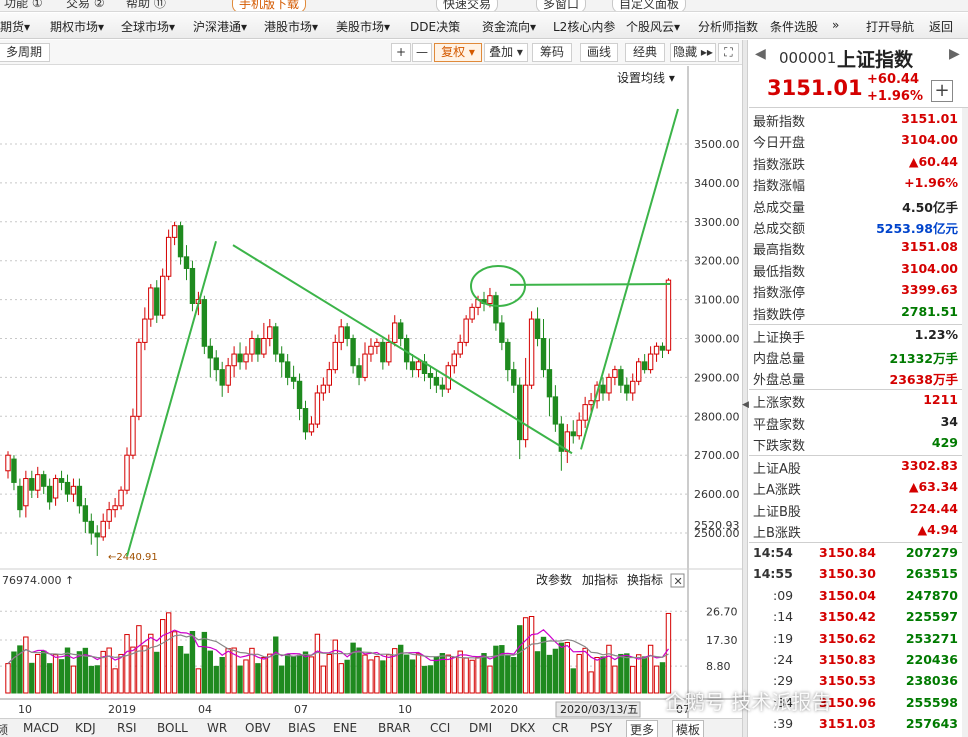 This screenshot has width=968, height=737. What do you see at coordinates (645, 52) in the screenshot?
I see `classic-button: 经典` at bounding box center [645, 52].